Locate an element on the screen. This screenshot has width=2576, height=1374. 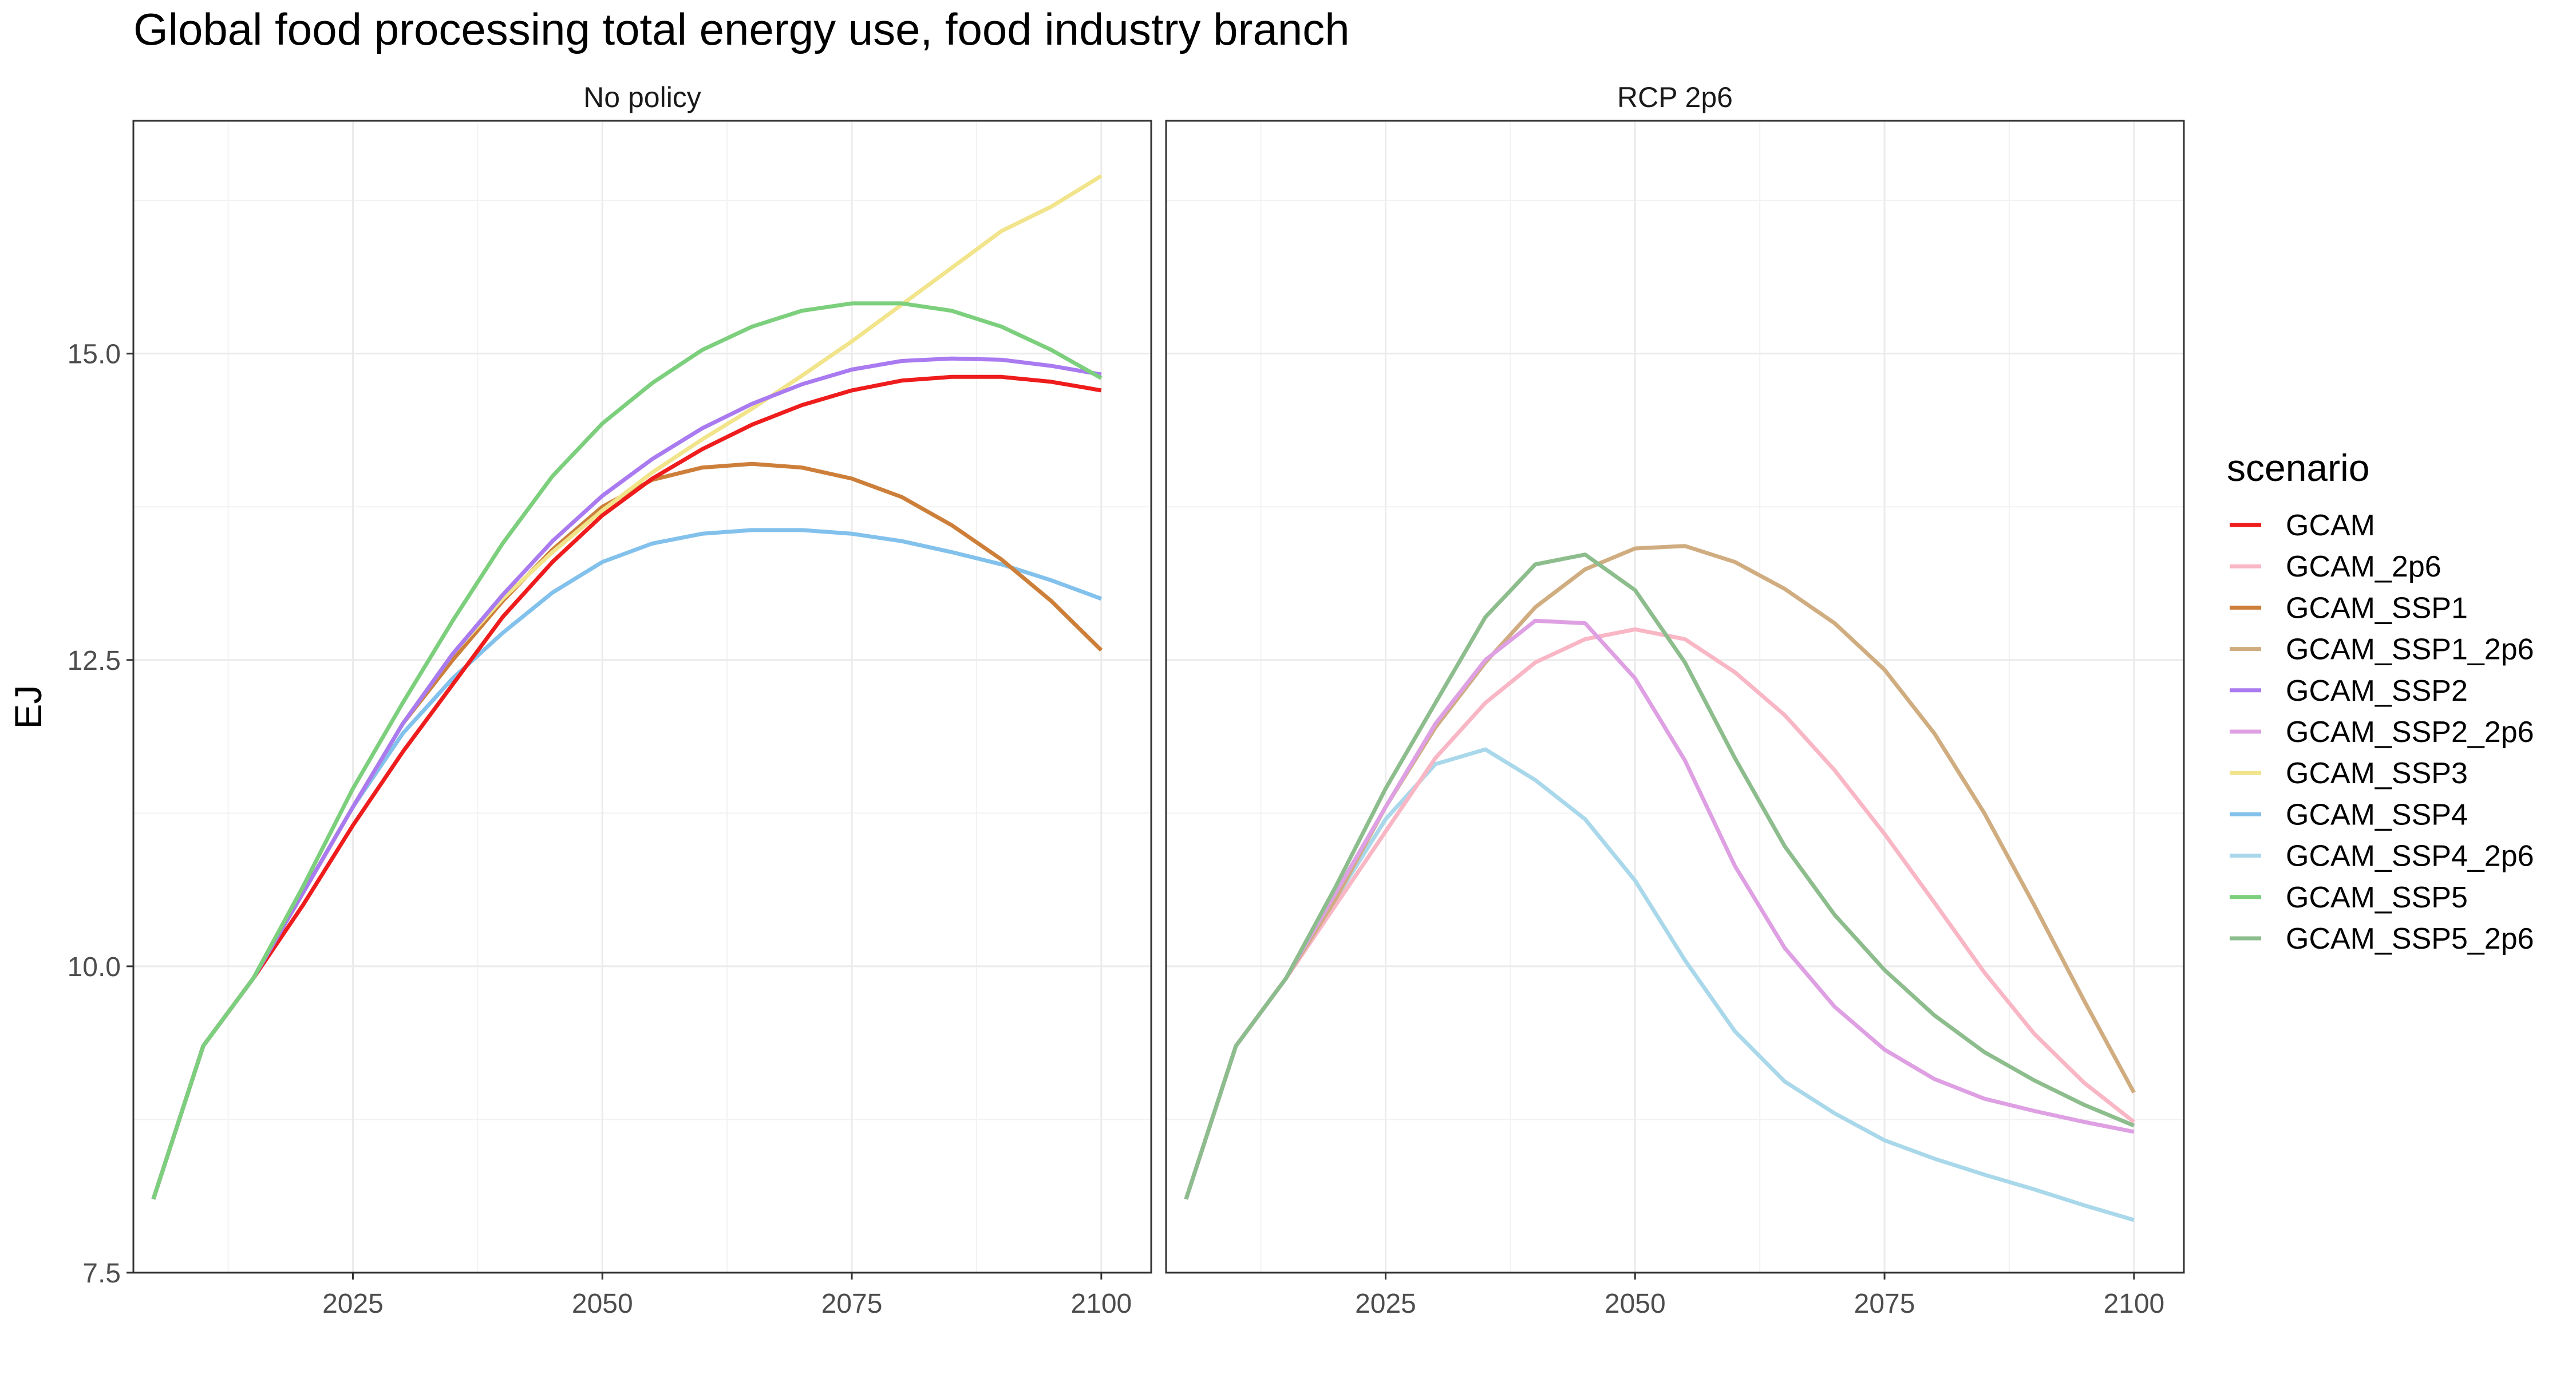
legend-item: GCAM_SSP1 is located at coordinates (2349, 608).